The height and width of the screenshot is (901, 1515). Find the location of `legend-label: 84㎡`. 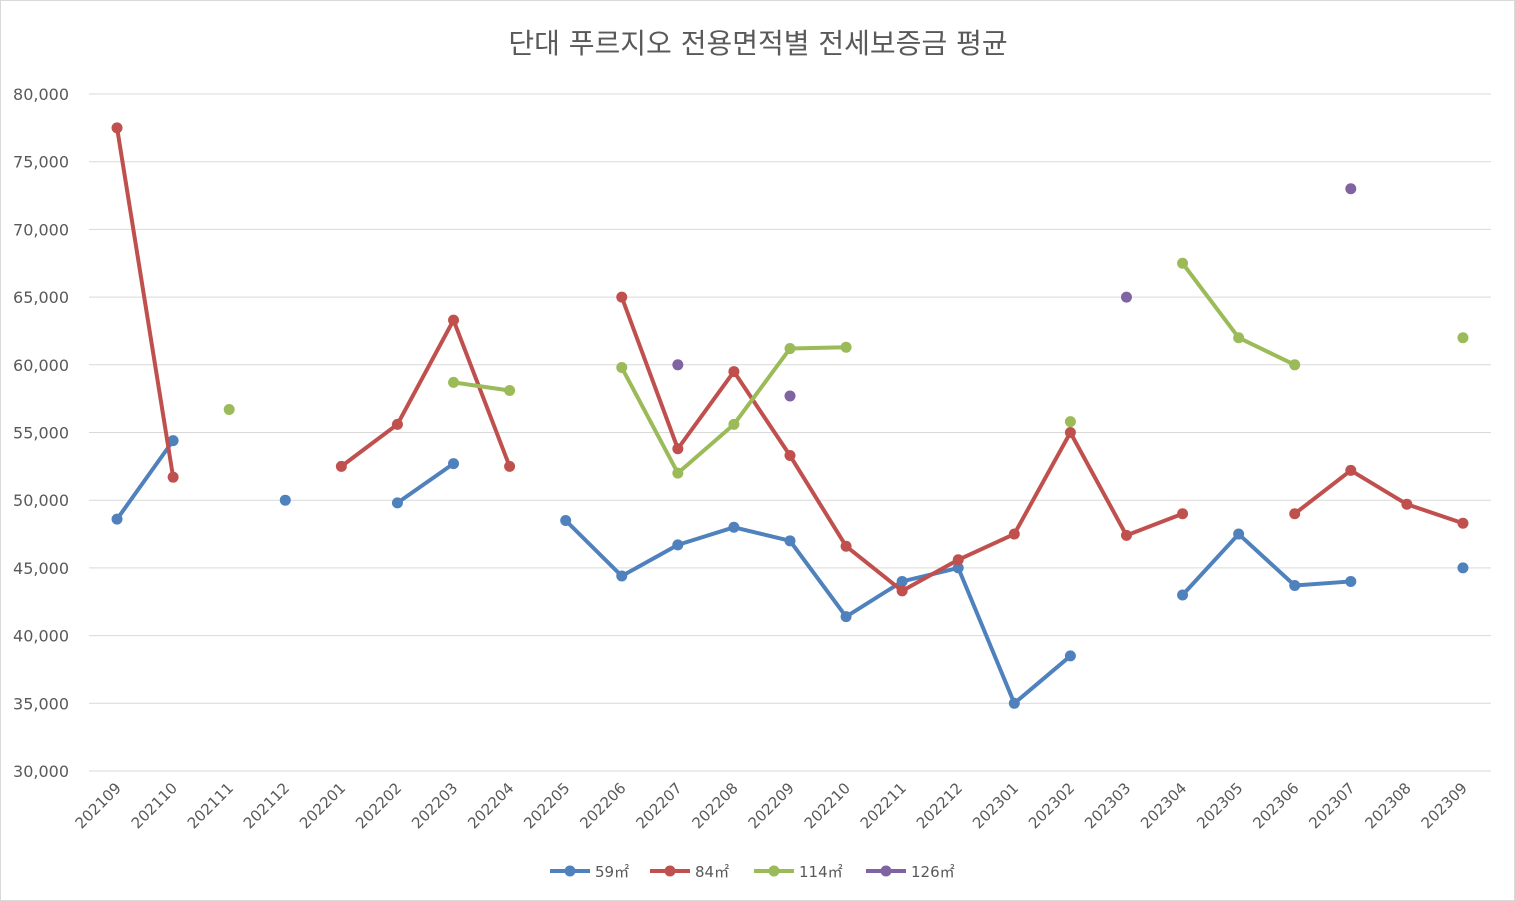

legend-label: 84㎡ is located at coordinates (712, 872).